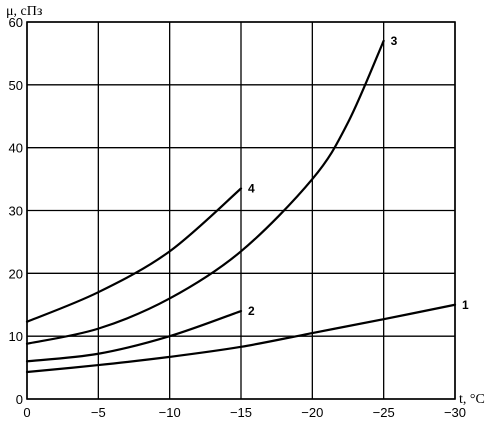 The height and width of the screenshot is (431, 497). What do you see at coordinates (312, 412) in the screenshot?
I see `x-tick-label-4: −20` at bounding box center [312, 412].